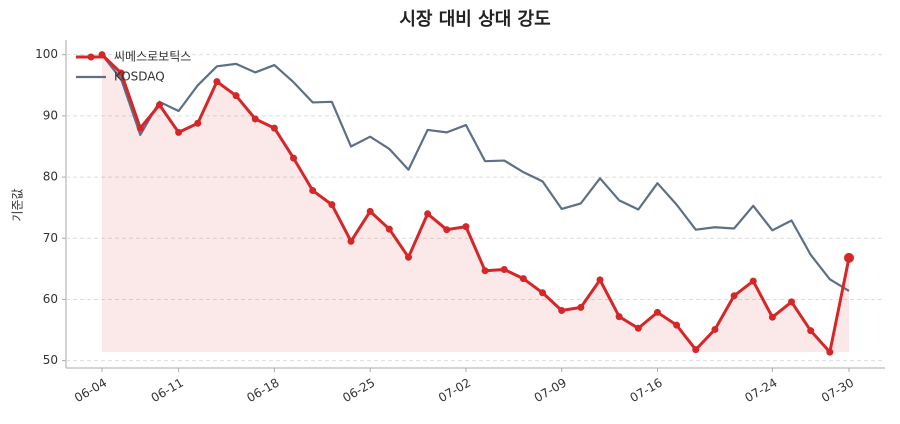  What do you see at coordinates (152, 57) in the screenshot?
I see `legend-label: 씨메스로보틱스` at bounding box center [152, 57].